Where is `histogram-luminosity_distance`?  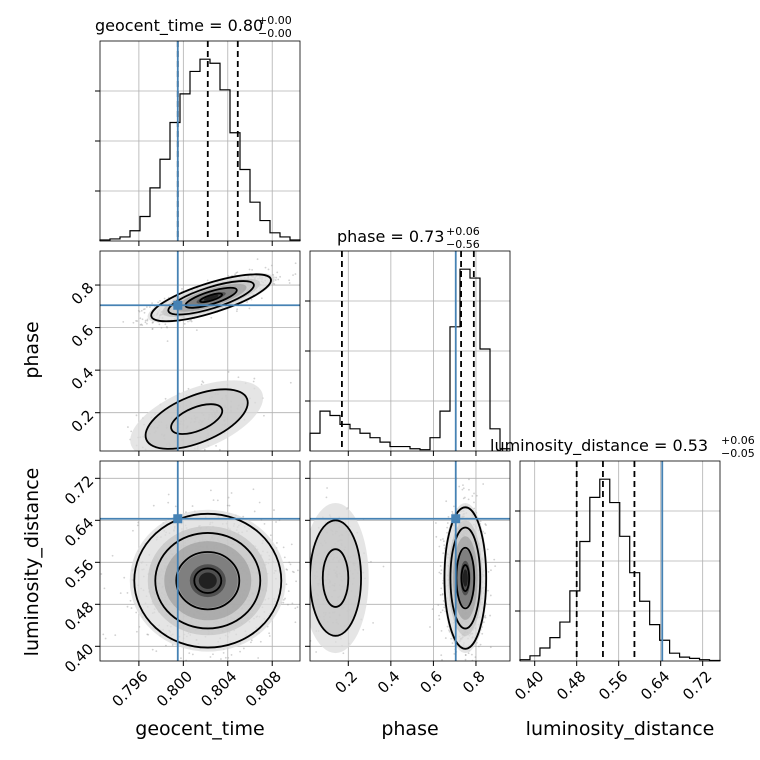
histogram-luminosity_distance is located at coordinates (620, 570).